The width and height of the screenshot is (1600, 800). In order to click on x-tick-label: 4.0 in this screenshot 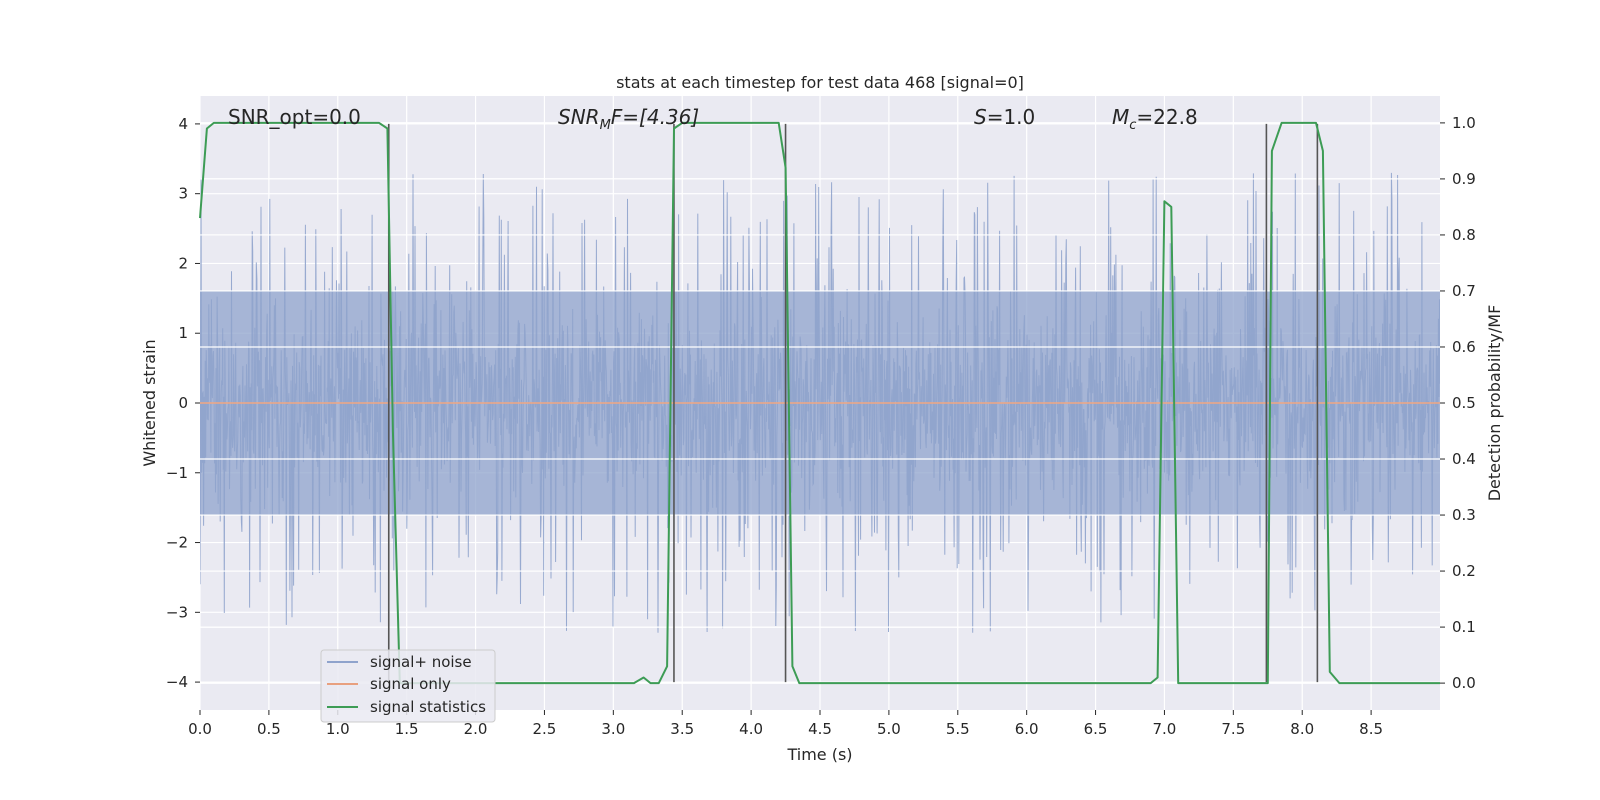, I will do `click(751, 729)`.